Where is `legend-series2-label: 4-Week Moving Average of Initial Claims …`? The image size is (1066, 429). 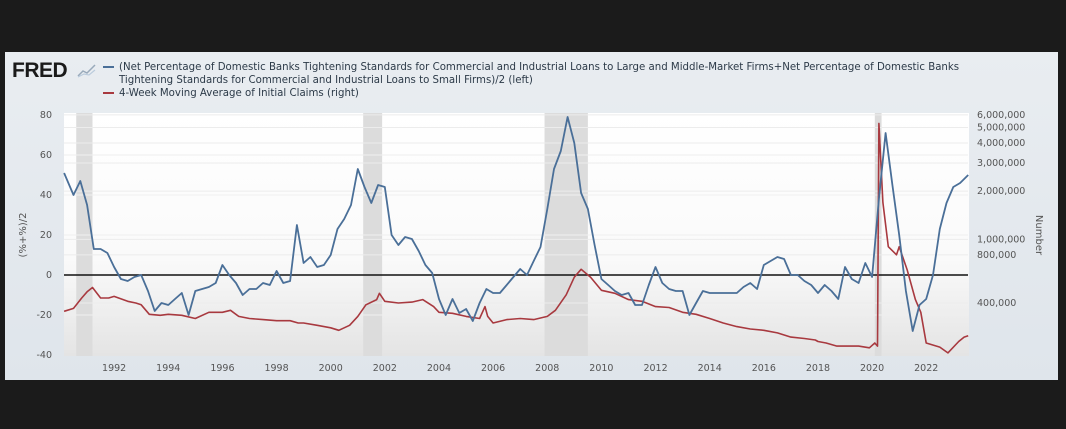
legend-series2-label: 4-Week Moving Average of Initial Claims … is located at coordinates (239, 93).